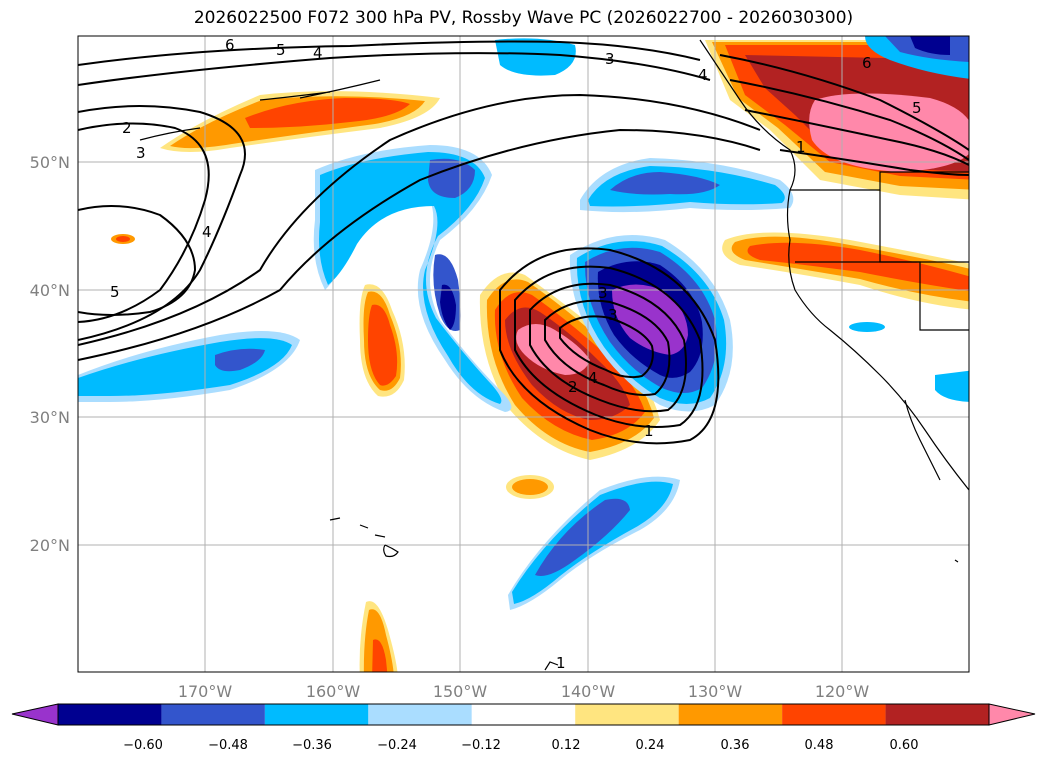 The height and width of the screenshot is (765, 1047). I want to click on colorbar-segments, so click(523, 714).